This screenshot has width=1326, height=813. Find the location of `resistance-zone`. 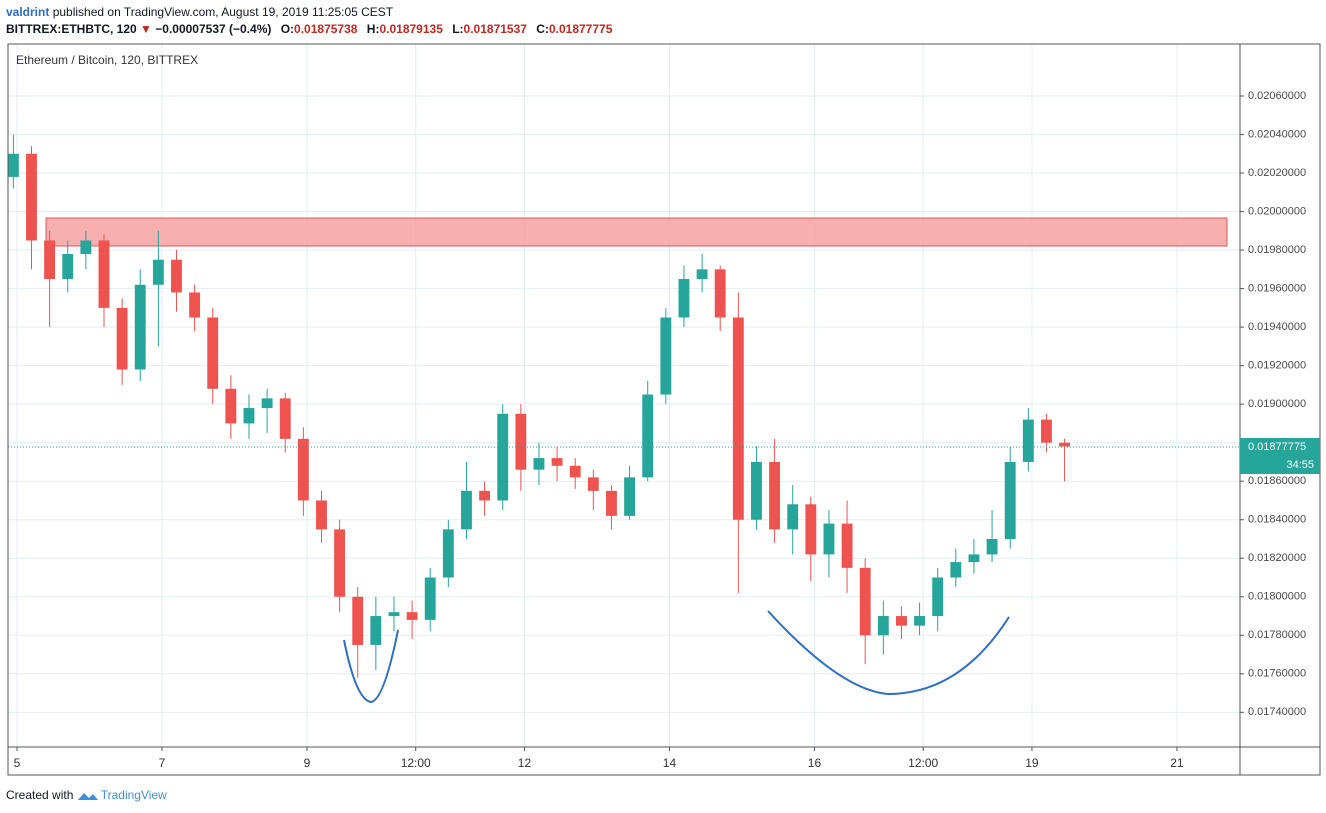

resistance-zone is located at coordinates (636, 232).